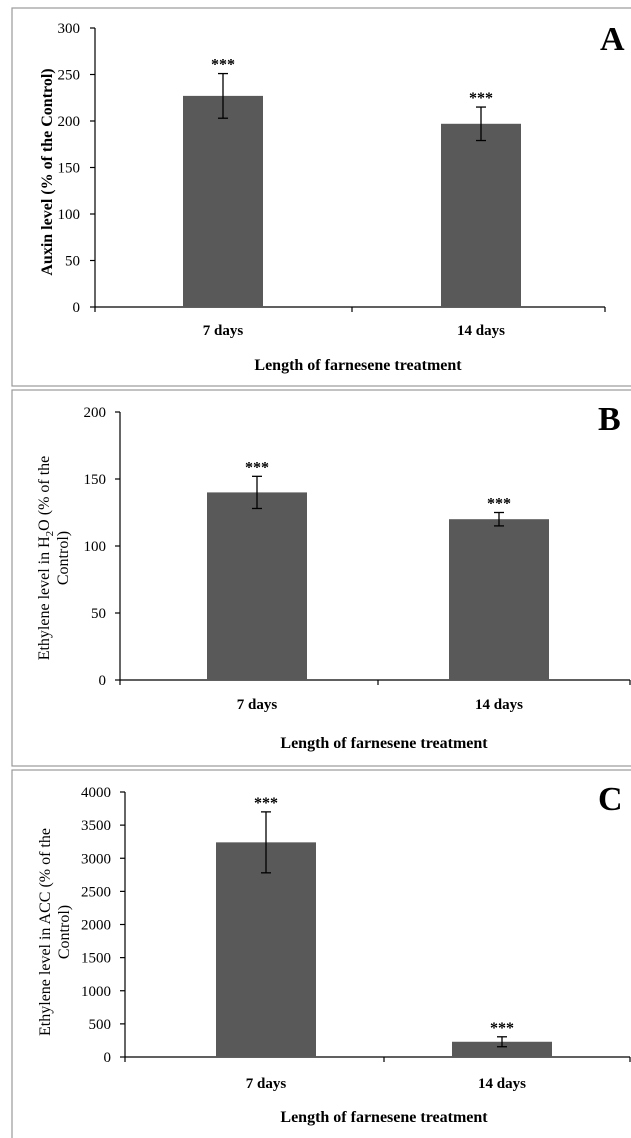  I want to click on panel-c-y-tick-label: 0, so click(108, 1058).